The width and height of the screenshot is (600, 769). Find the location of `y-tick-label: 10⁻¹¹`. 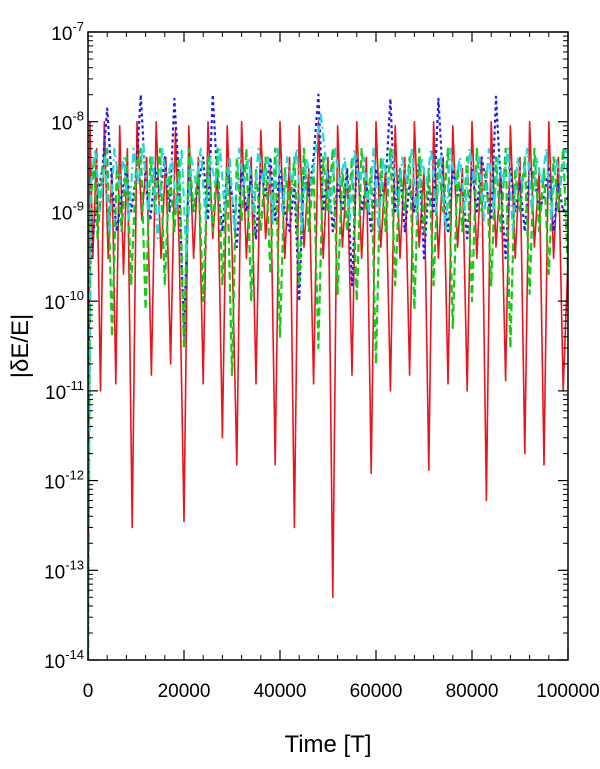

y-tick-label: 10⁻¹¹ is located at coordinates (64, 391).